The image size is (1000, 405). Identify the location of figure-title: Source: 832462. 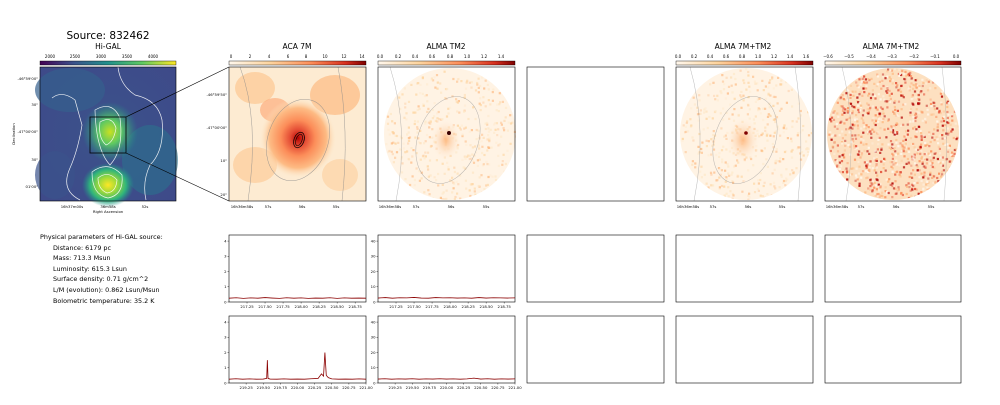
(107, 36).